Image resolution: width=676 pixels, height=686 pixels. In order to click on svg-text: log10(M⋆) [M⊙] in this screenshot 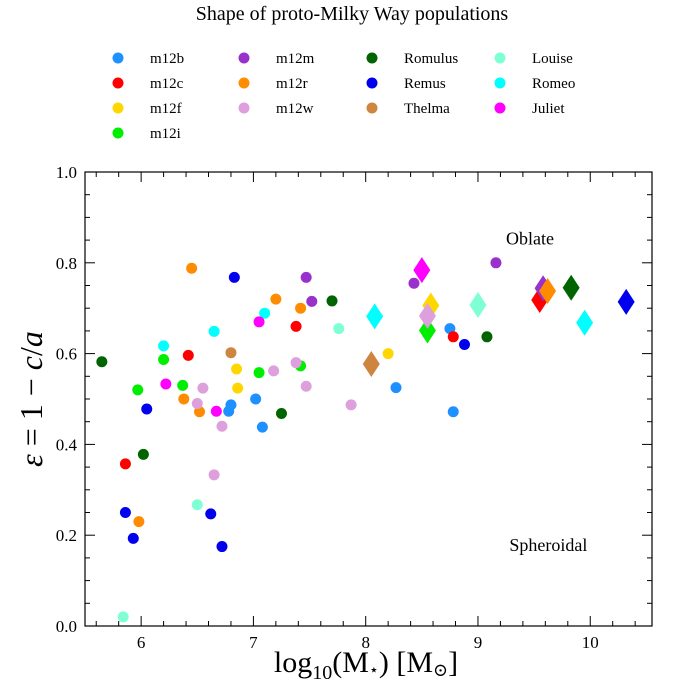, I will do `click(366, 665)`.